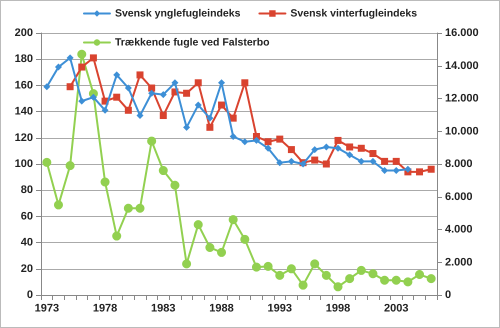 This screenshot has height=328, width=500. What do you see at coordinates (26, 242) in the screenshot?
I see `y-tick-label: 40` at bounding box center [26, 242].